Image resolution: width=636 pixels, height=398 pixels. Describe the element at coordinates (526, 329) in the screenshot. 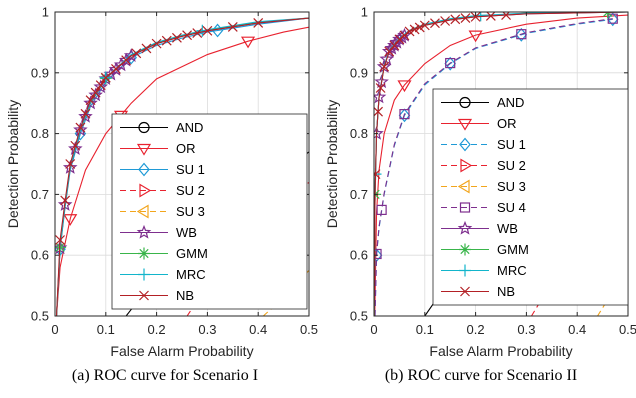

I see `x-tick-label: 0.3` at that location.